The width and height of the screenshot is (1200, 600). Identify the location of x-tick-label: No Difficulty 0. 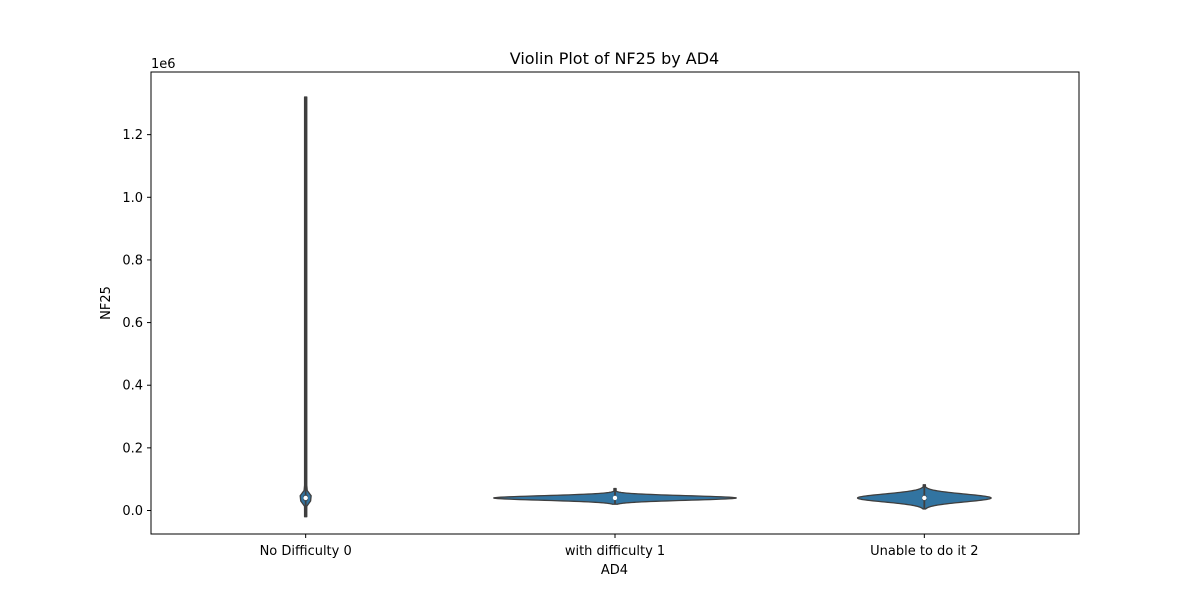
(306, 551).